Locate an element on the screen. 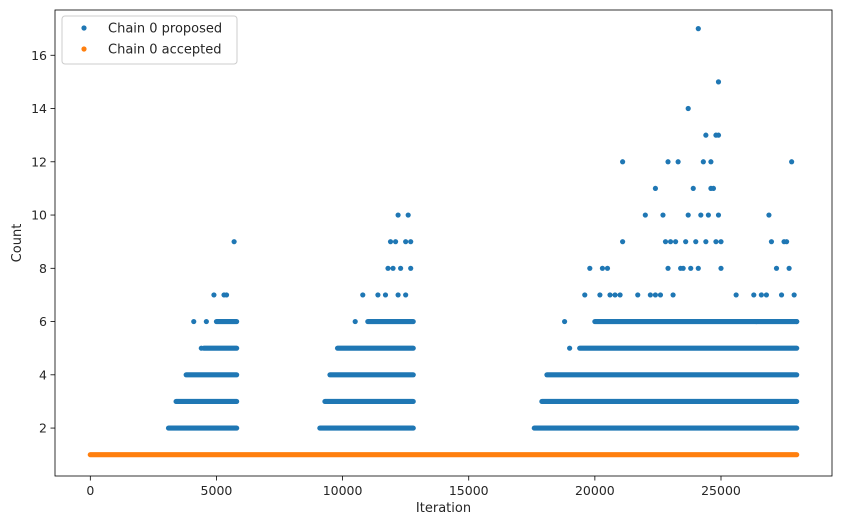 This screenshot has height=525, width=842. x-tick-label: 25000 is located at coordinates (721, 490).